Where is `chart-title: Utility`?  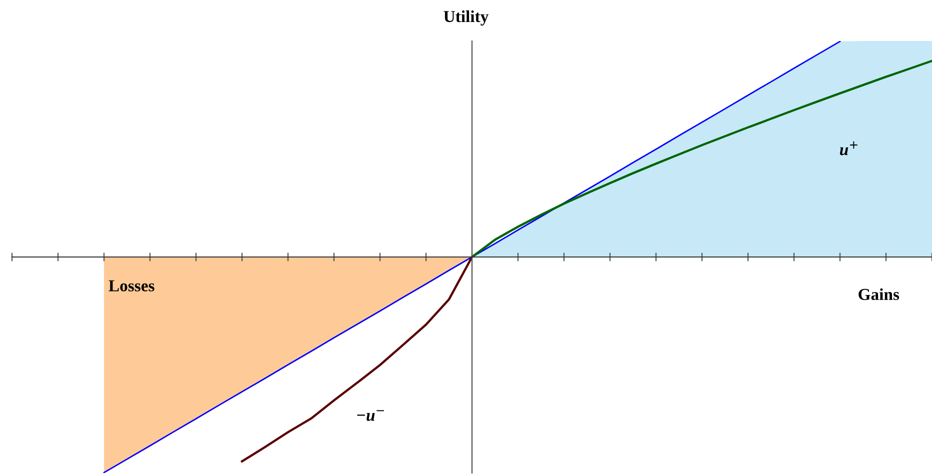 chart-title: Utility is located at coordinates (466, 18).